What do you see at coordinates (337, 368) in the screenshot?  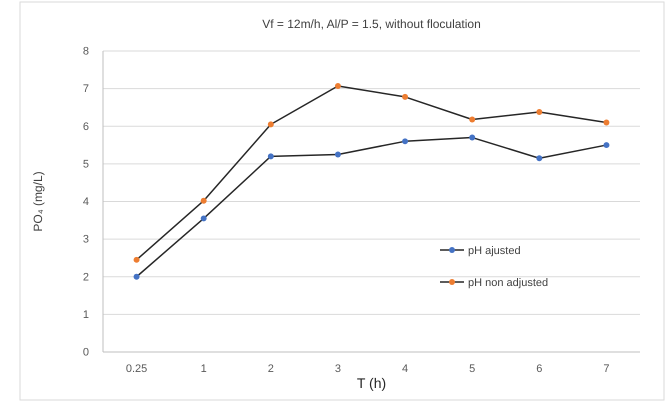 I see `x-tick-label: 3` at bounding box center [337, 368].